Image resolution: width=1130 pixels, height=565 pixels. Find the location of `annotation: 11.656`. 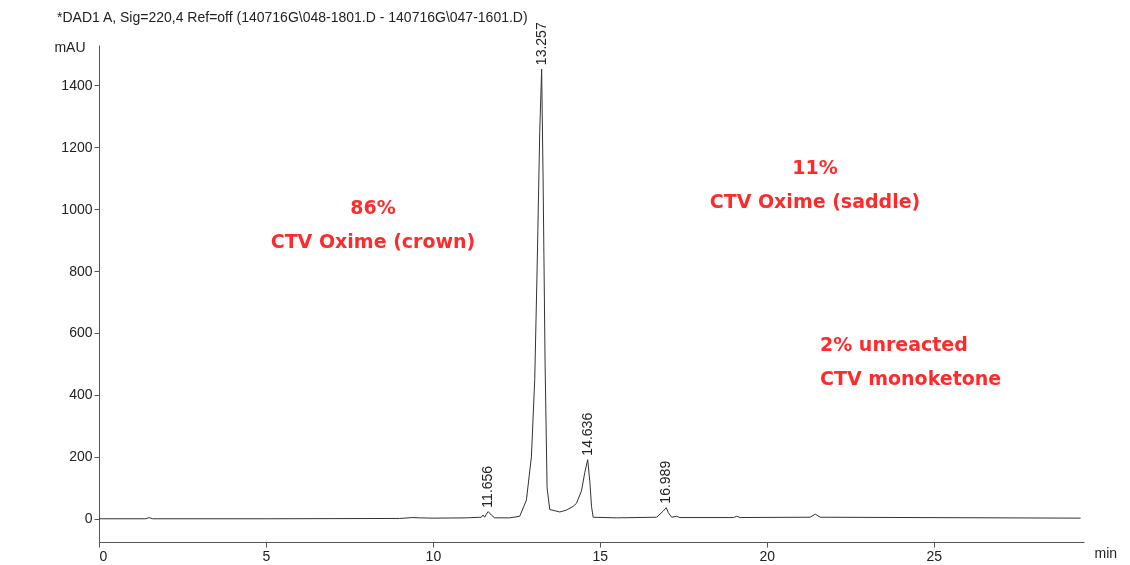

annotation: 11.656 is located at coordinates (487, 486).